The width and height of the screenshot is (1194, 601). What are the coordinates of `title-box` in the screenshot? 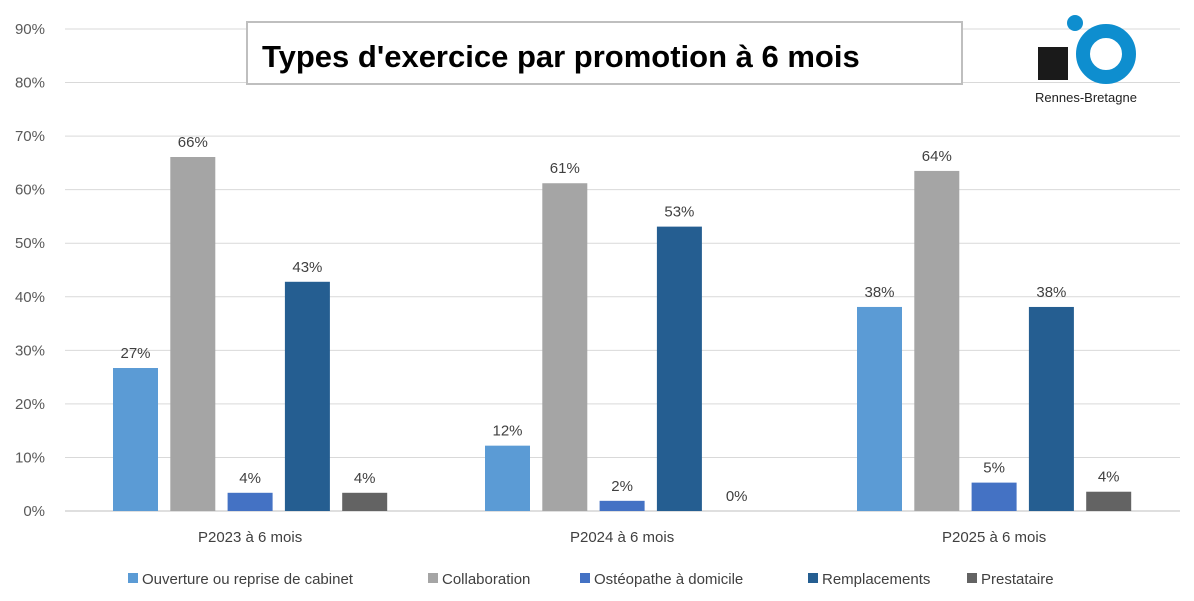 It's located at (604, 53).